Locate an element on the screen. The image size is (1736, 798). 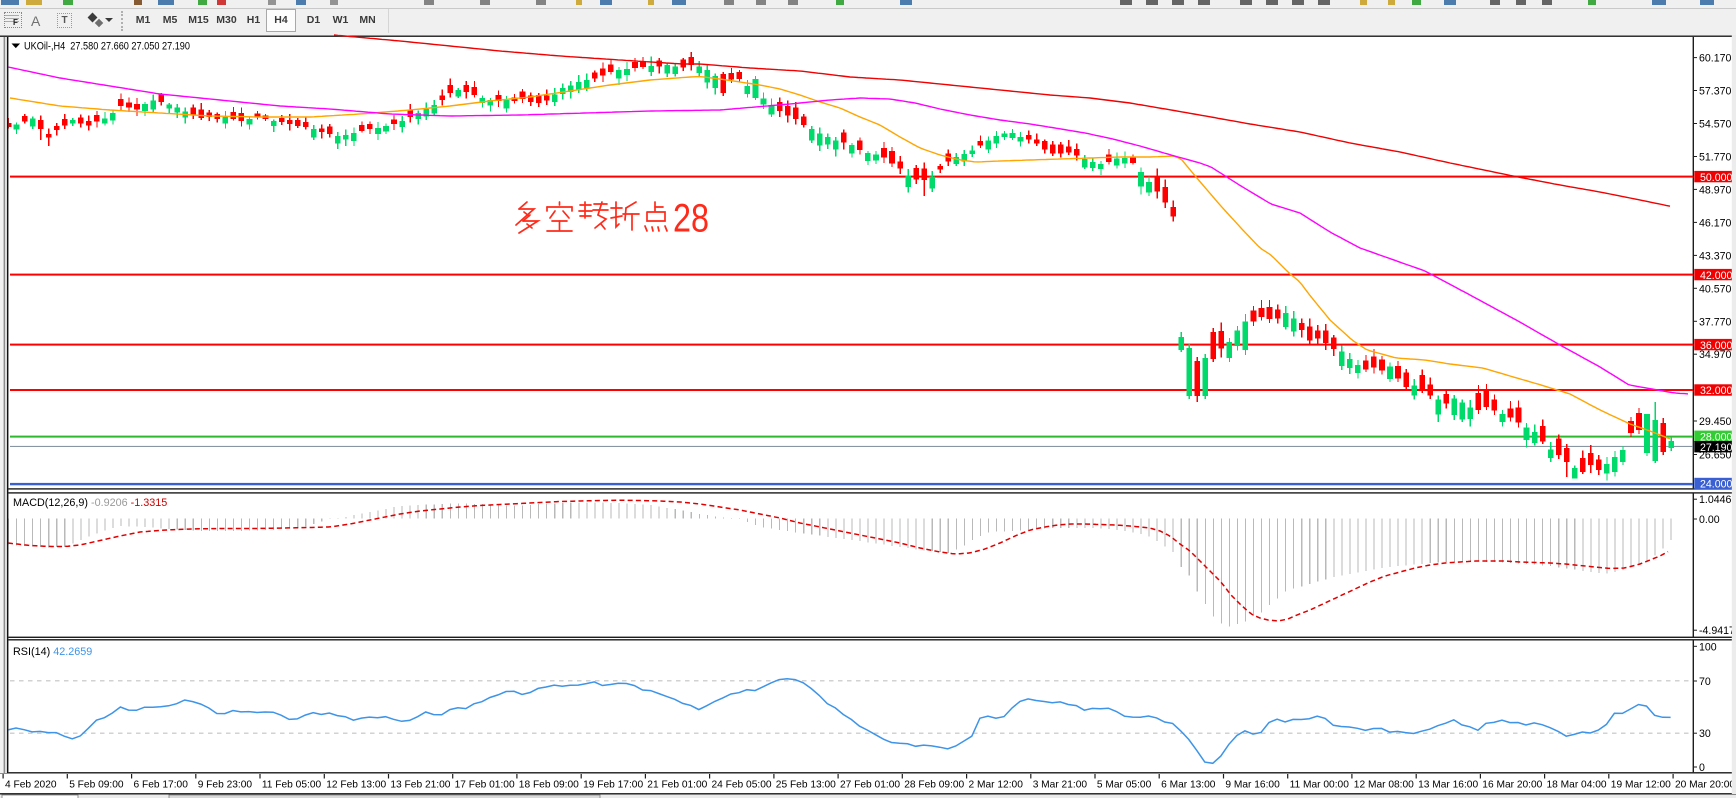
svg-text: 0 is located at coordinates (1702, 768).